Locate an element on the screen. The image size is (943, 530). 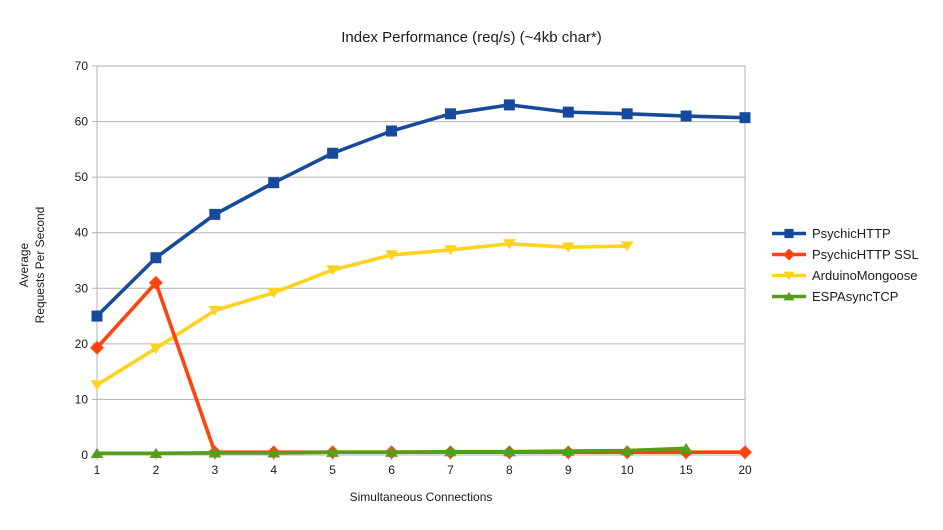
y-tick-label: 70 is located at coordinates (82, 66).